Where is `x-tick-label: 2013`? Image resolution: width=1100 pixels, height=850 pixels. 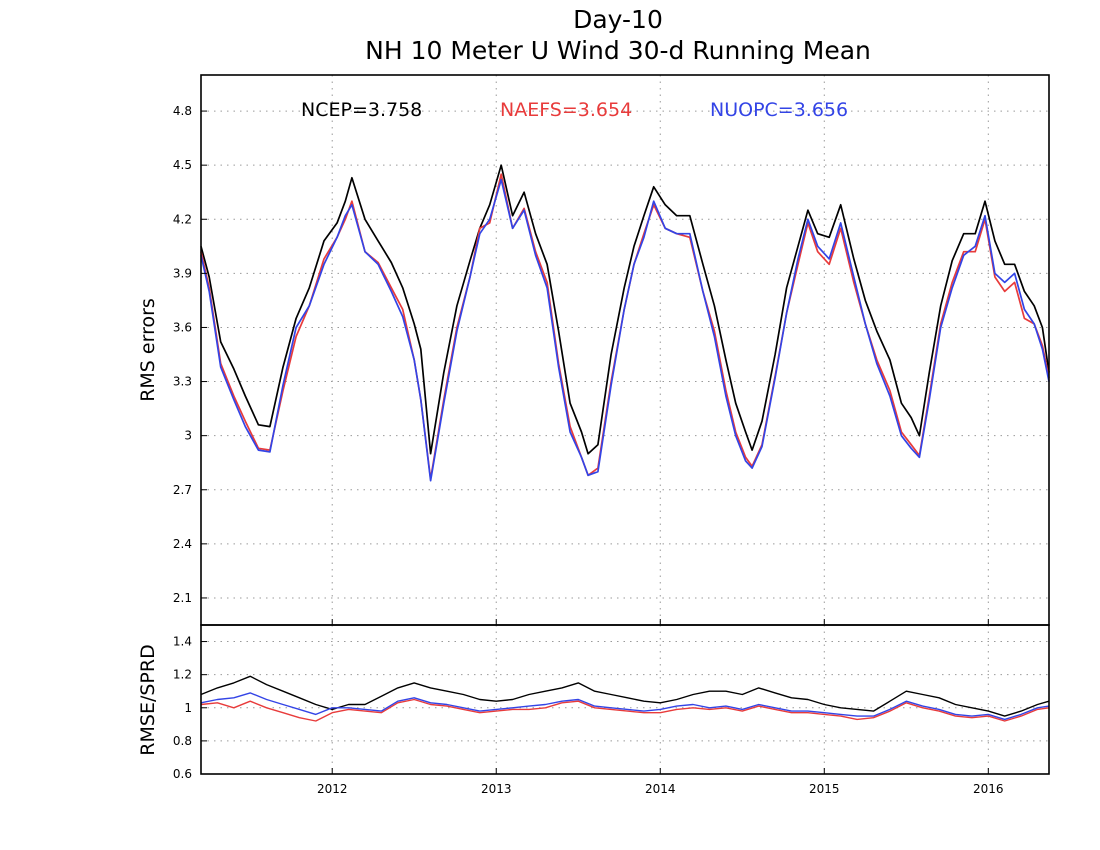 x-tick-label: 2013 is located at coordinates (496, 789).